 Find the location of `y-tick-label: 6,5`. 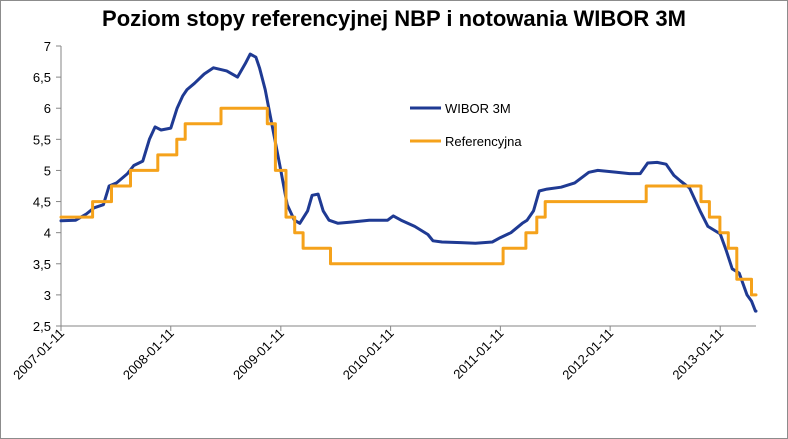

y-tick-label: 6,5 is located at coordinates (42, 77).